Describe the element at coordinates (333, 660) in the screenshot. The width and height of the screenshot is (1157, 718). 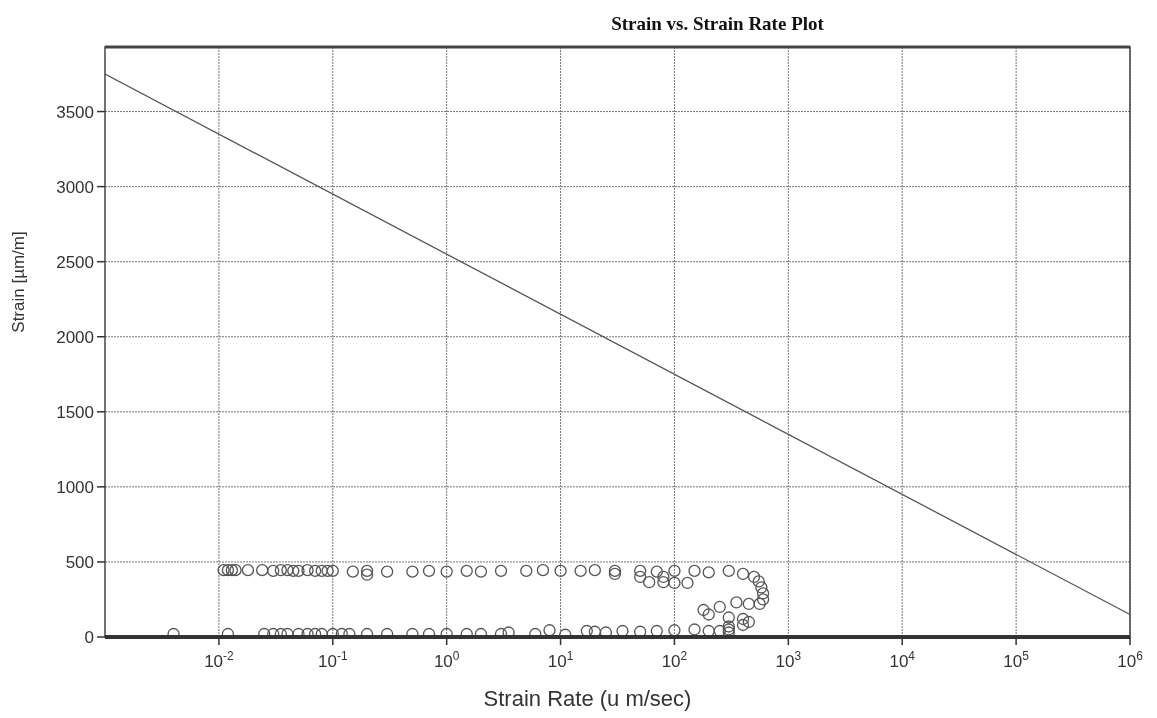
I see `x-tick-label: 10$^{-1}$` at that location.